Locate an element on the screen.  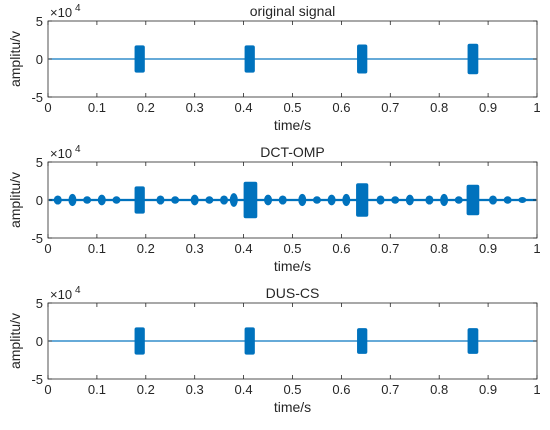
chart-title: DCT-OMP is located at coordinates (292, 152).